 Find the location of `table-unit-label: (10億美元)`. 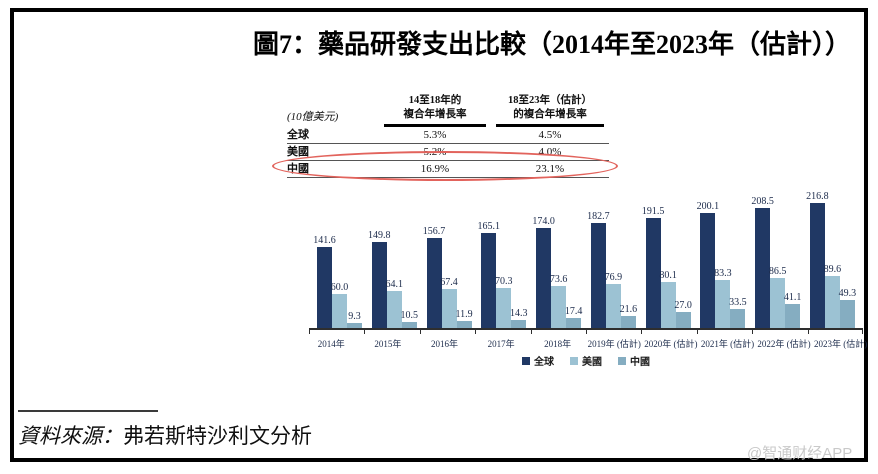

table-unit-label: (10億美元) is located at coordinates (313, 117).